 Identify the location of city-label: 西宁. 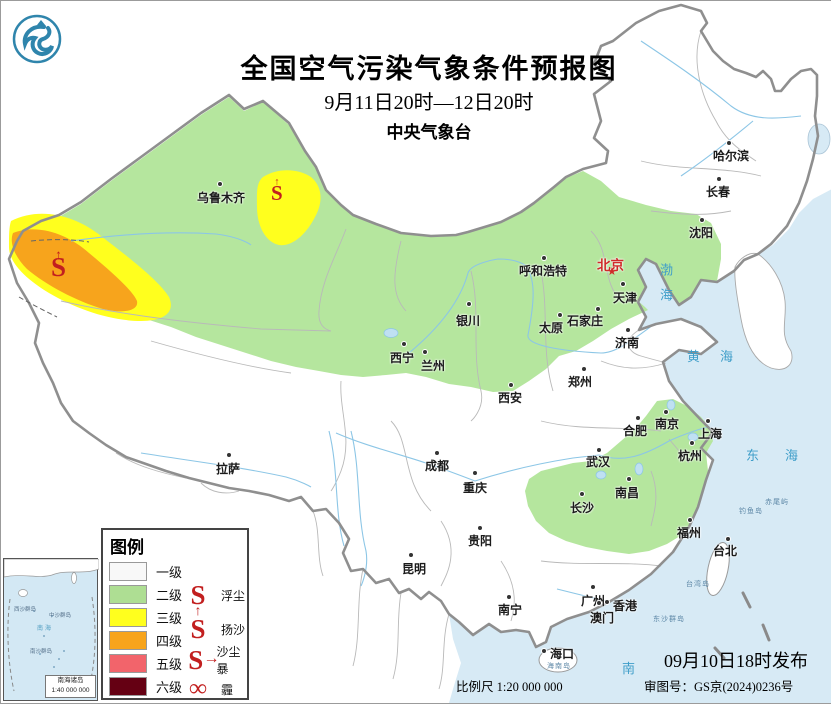
(402, 358).